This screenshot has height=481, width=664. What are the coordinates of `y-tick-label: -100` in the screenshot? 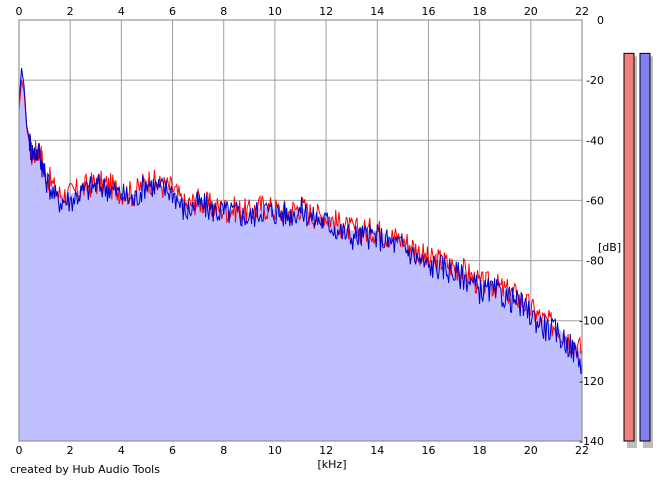 It's located at (591, 321).